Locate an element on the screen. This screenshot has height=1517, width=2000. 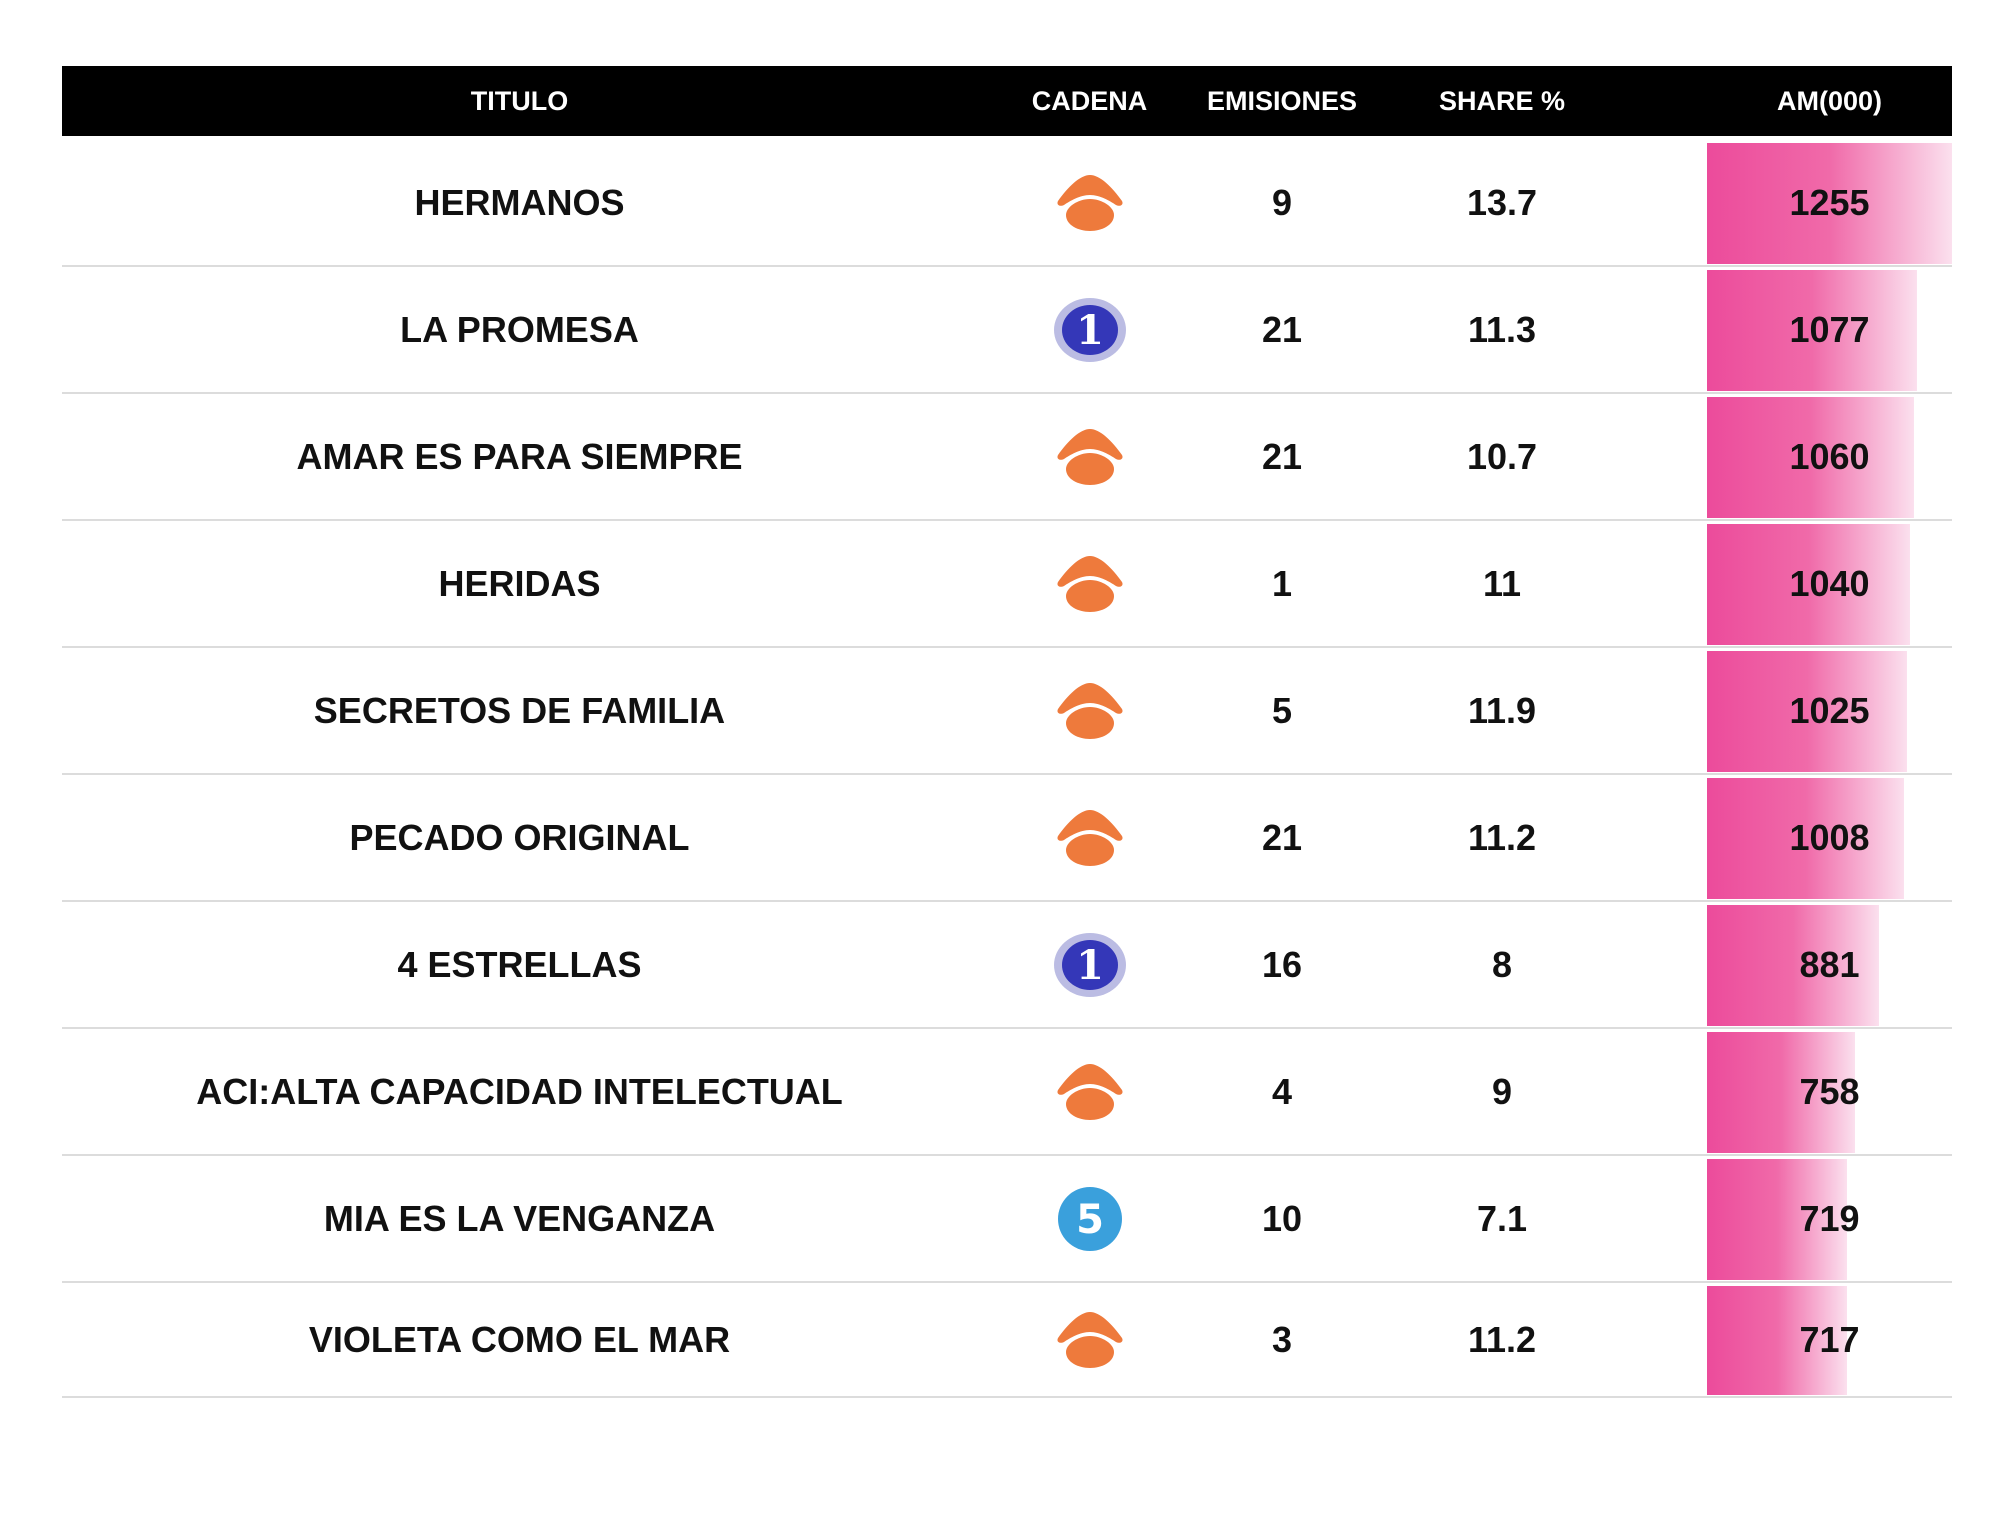
row-emisiones: 1 is located at coordinates (1282, 583).